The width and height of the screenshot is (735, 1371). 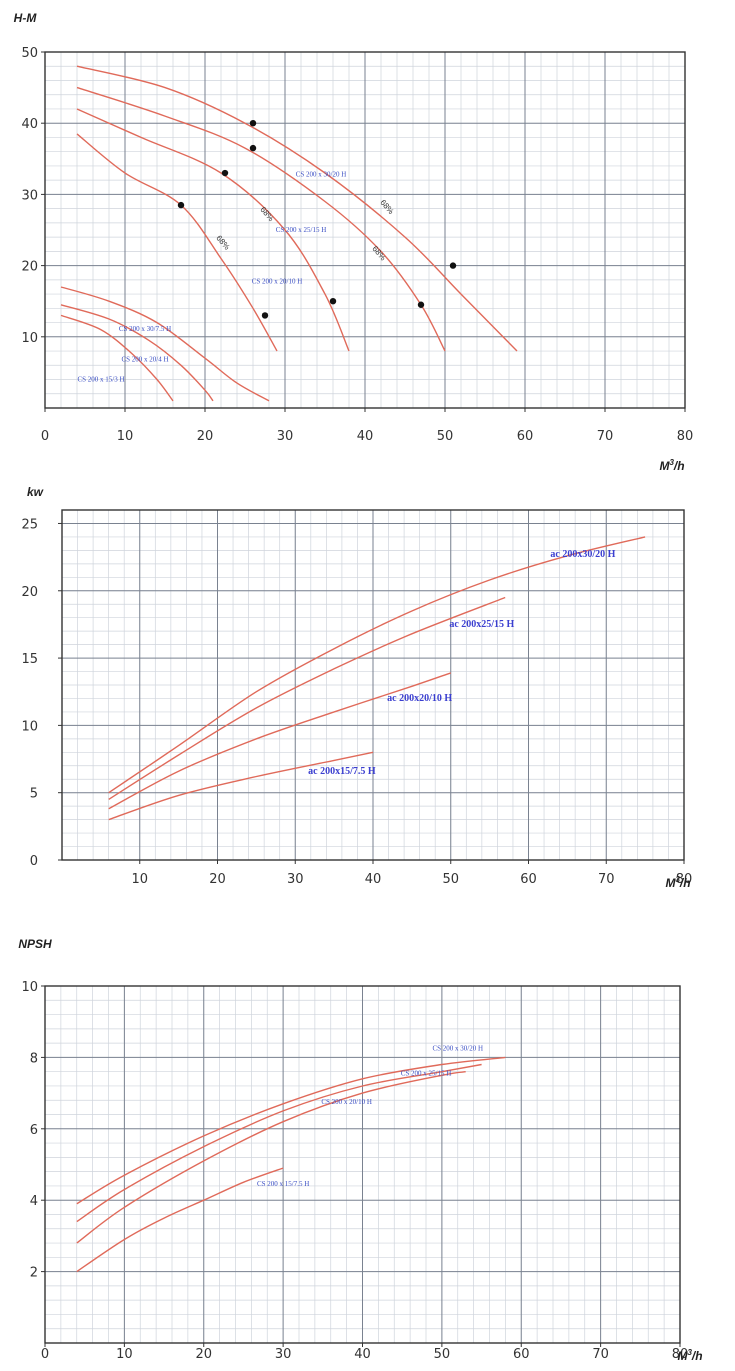 What do you see at coordinates (144, 360) in the screenshot?
I see `series-label: CS 200 x 20/4 H` at bounding box center [144, 360].